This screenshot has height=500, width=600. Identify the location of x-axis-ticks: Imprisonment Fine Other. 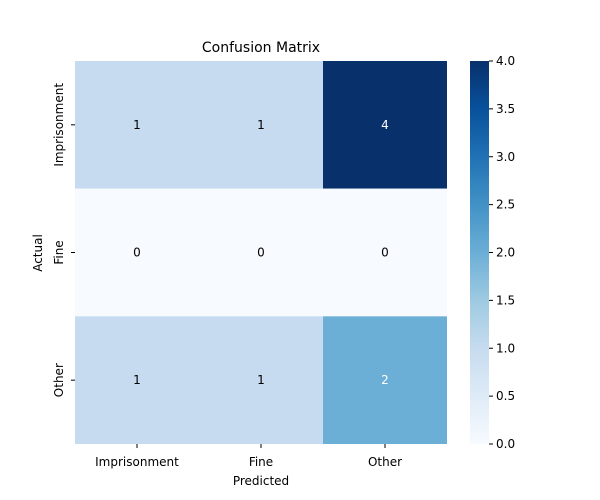
(248, 456).